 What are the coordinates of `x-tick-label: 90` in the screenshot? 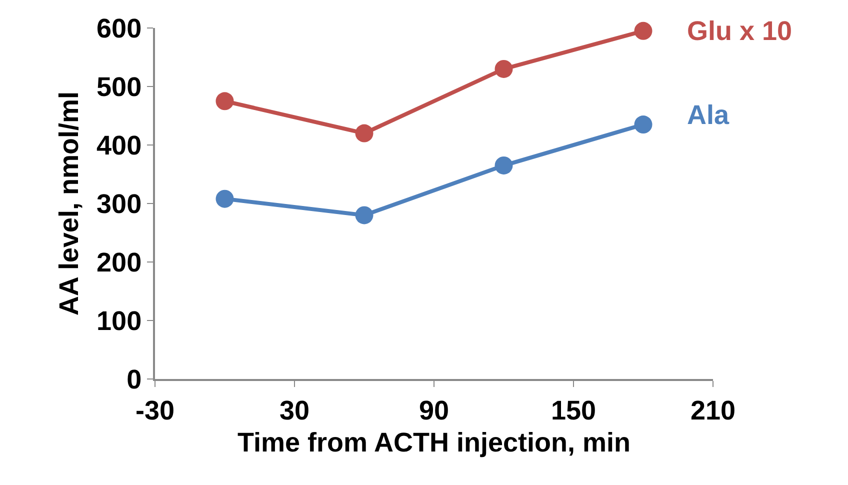 It's located at (434, 410).